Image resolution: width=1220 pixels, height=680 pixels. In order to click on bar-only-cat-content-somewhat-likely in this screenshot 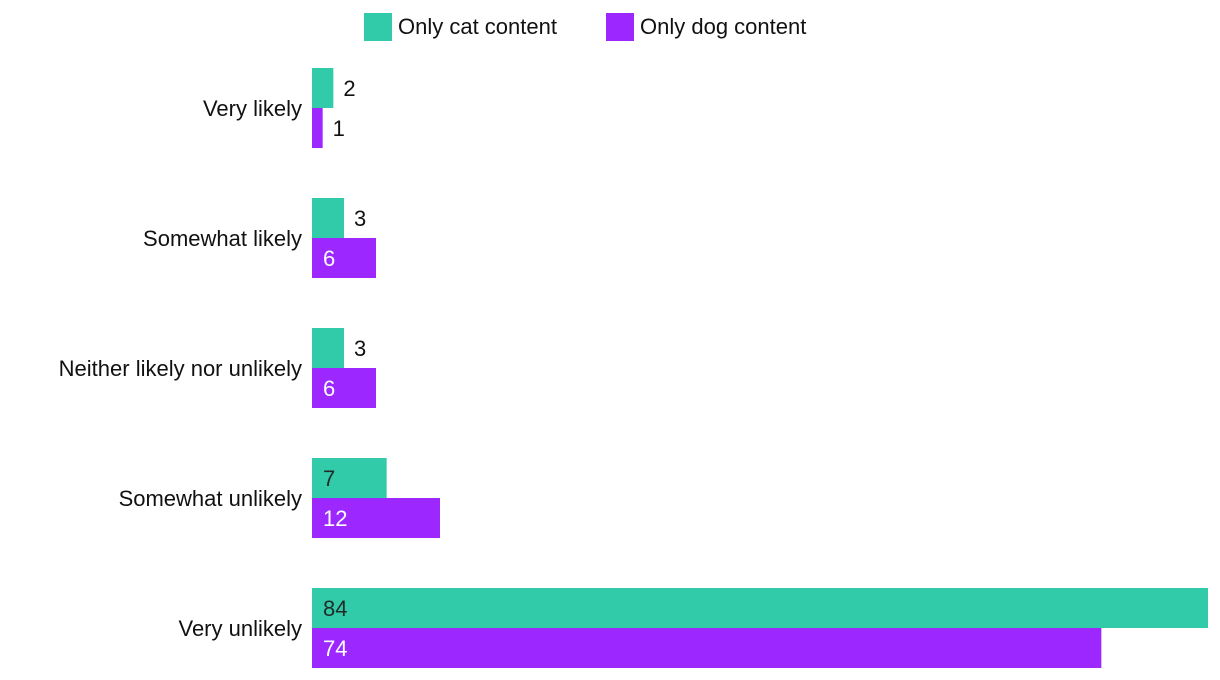, I will do `click(328, 218)`.